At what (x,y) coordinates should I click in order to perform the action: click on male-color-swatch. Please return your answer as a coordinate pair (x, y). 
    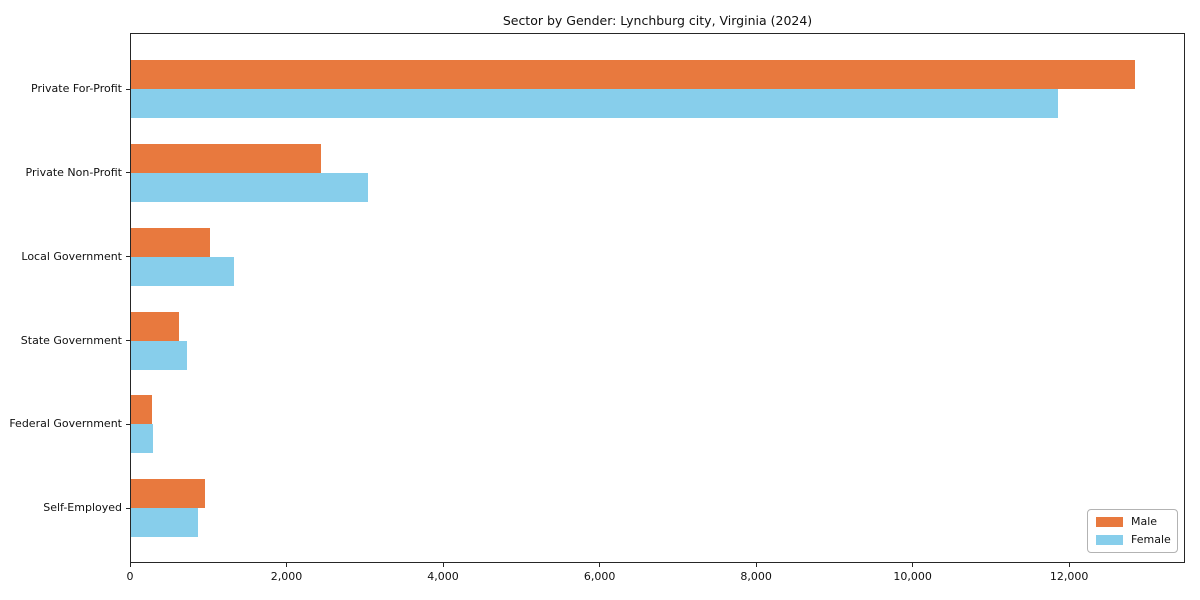
    Looking at the image, I should click on (1109, 522).